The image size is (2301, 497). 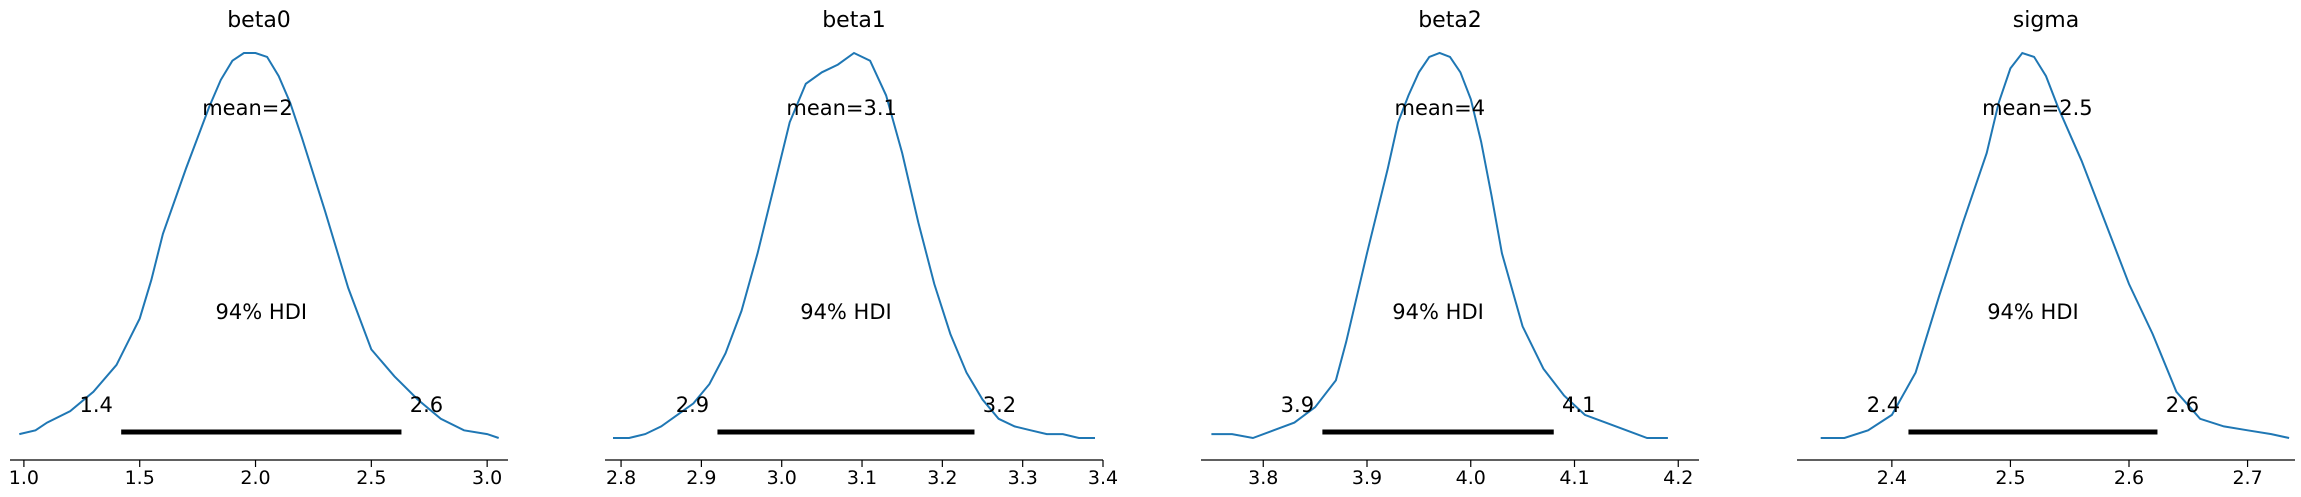 I want to click on hdi-low-label: 1.4, so click(x=95, y=405).